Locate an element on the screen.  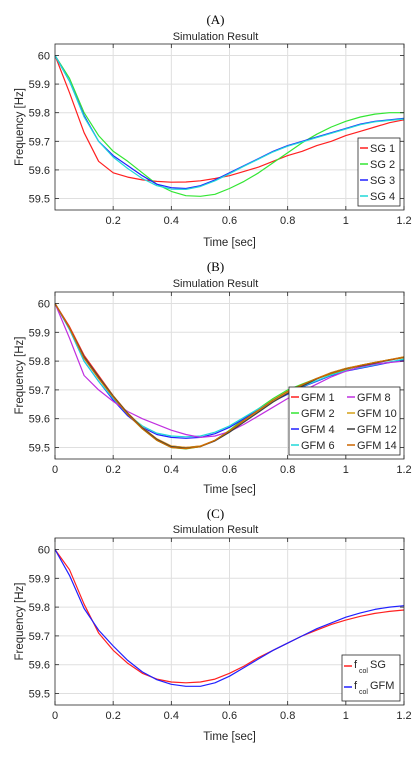
panel-letter: (A) is located at coordinates (215, 19).